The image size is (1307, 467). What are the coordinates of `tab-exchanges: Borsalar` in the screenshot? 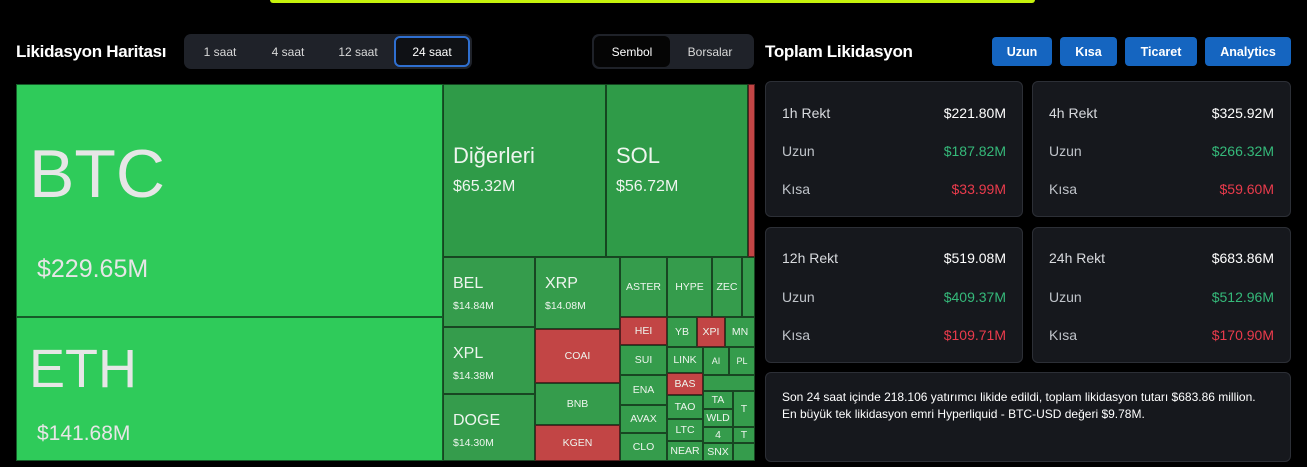 It's located at (710, 51).